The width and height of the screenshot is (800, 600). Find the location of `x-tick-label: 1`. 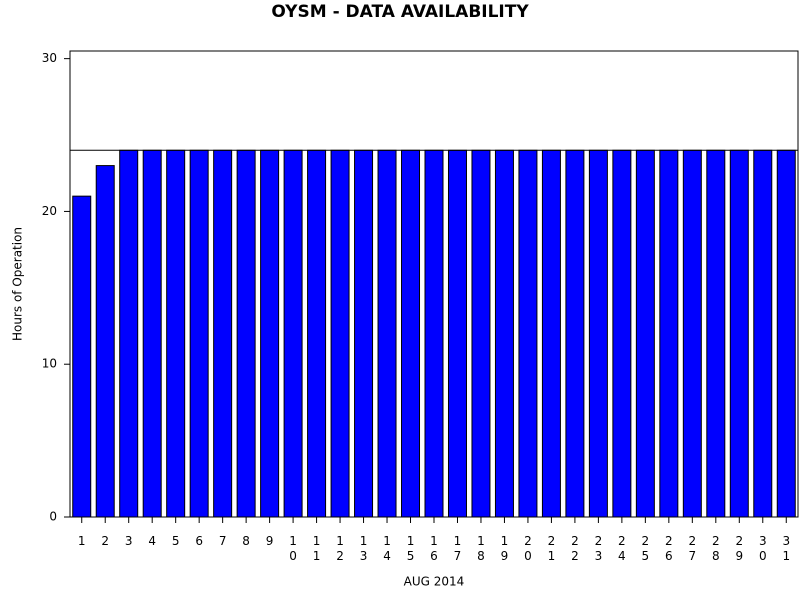

x-tick-label: 1 is located at coordinates (82, 541).